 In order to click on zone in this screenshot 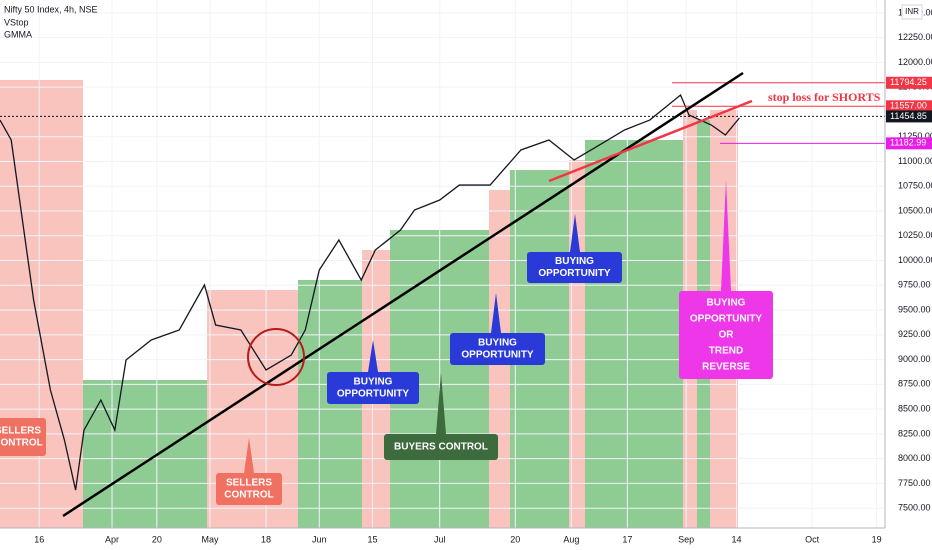, I will do `click(634, 334)`.